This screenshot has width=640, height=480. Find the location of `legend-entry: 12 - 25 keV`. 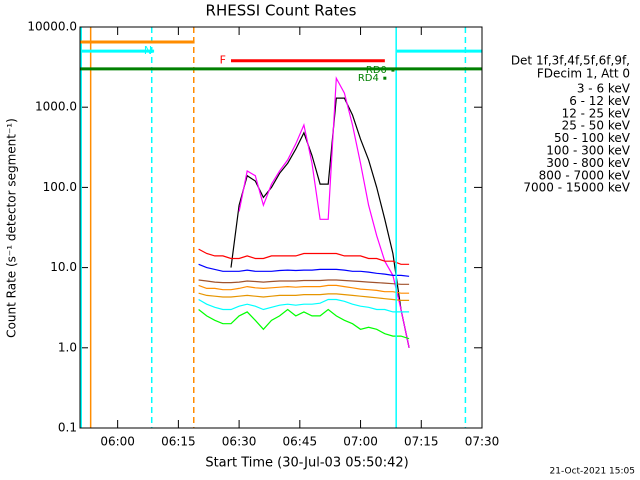

legend-entry: 12 - 25 keV is located at coordinates (596, 113).